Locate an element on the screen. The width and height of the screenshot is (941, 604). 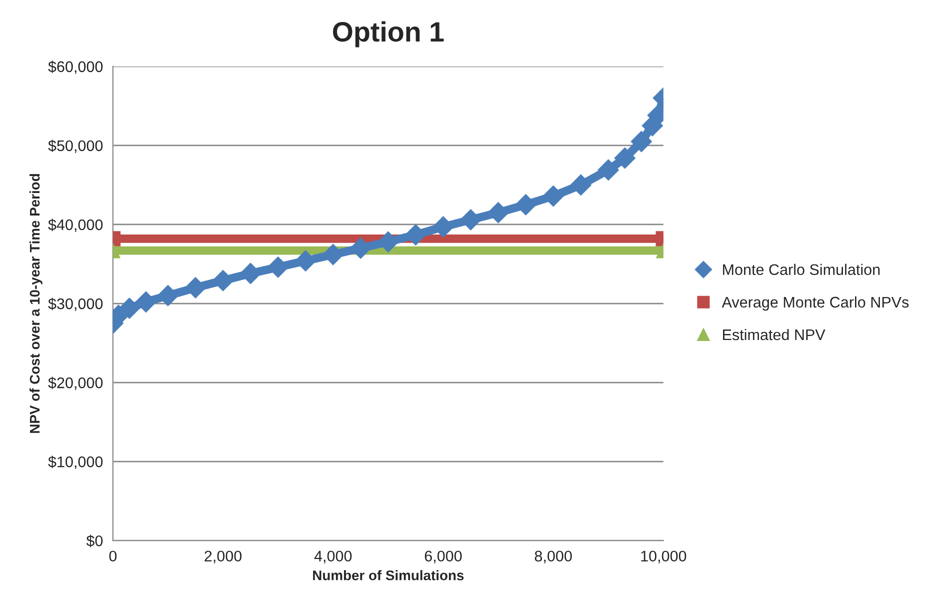
y-tick-label: $50,000 is located at coordinates (75, 146).